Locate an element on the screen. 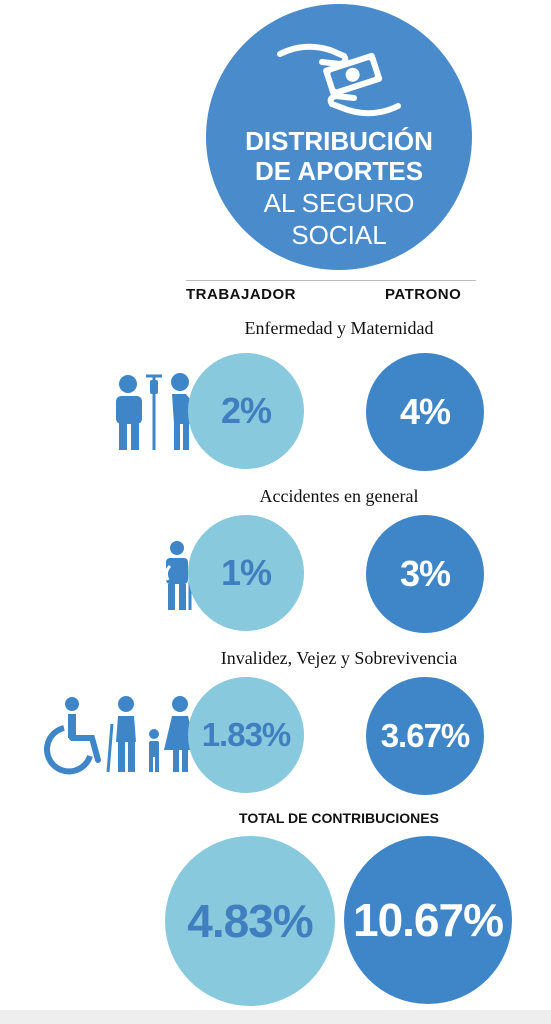 The width and height of the screenshot is (551, 1024). totals-title: TOTAL DE CONTRIBUCIONES is located at coordinates (339, 818).